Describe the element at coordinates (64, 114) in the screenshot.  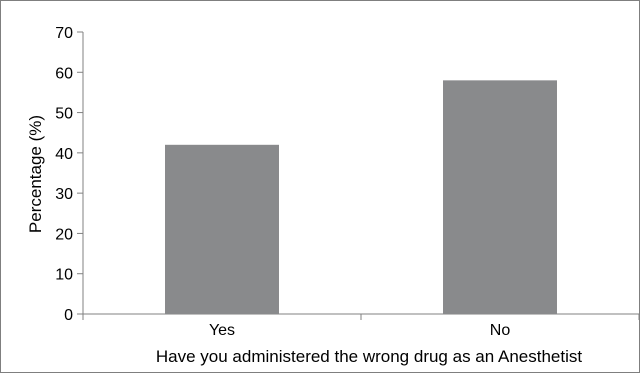
I see `y-tick-label: 50` at that location.